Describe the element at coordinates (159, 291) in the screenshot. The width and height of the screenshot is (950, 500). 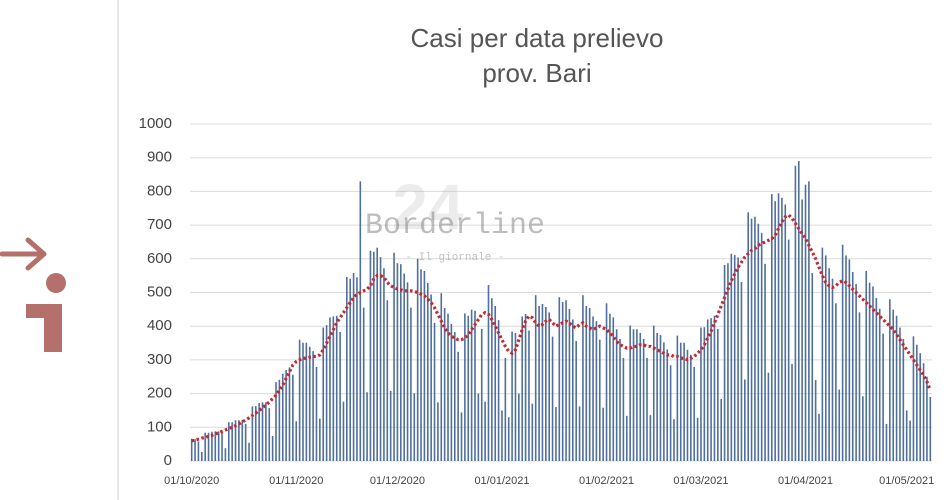
I see `y-tick-label: 500` at that location.